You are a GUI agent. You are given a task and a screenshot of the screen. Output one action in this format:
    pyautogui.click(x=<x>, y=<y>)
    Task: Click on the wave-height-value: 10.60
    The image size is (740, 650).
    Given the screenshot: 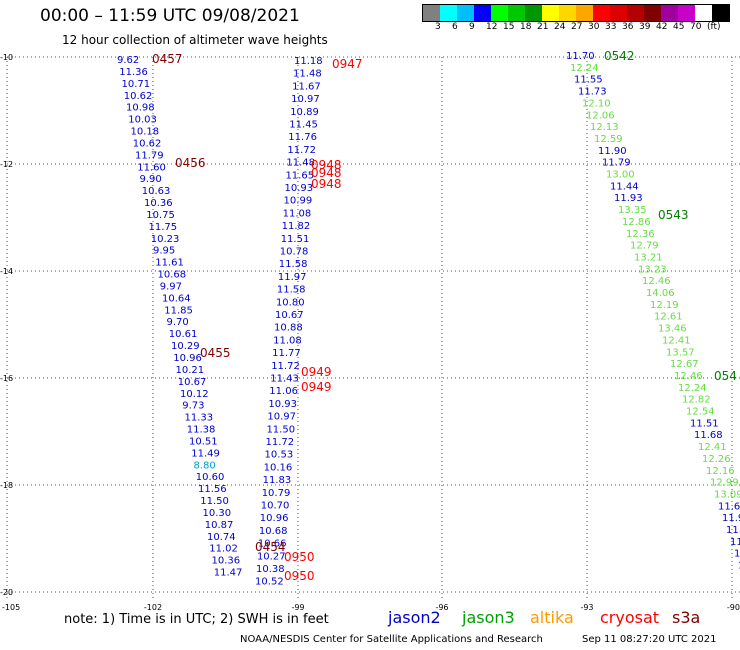 What is the action you would take?
    pyautogui.click(x=210, y=477)
    